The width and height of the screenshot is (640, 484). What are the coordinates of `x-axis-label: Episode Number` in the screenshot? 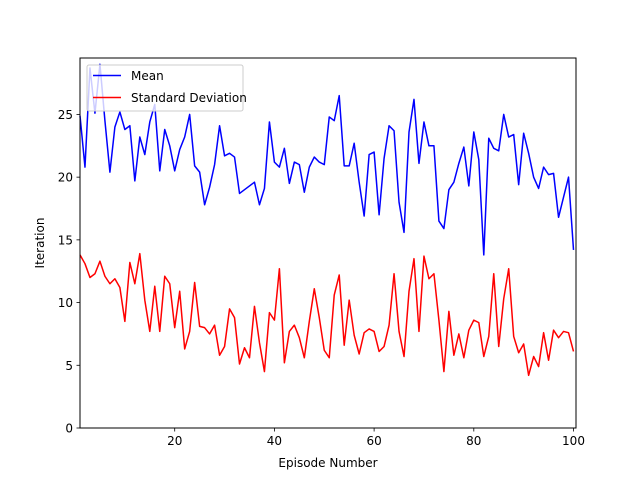 It's located at (327, 463).